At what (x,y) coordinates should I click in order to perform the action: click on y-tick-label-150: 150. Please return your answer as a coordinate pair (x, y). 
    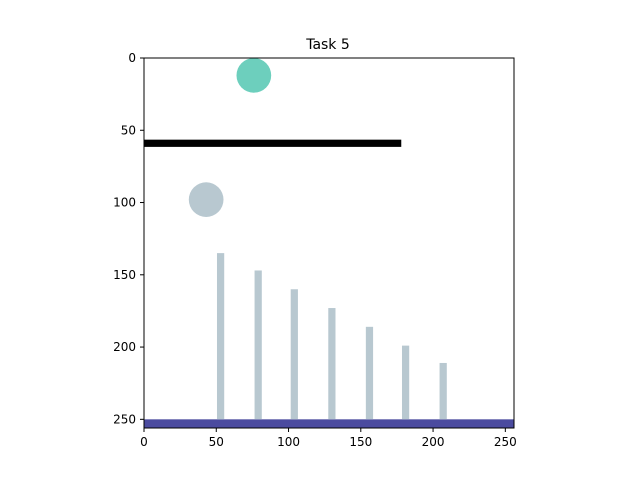
    Looking at the image, I should click on (124, 275).